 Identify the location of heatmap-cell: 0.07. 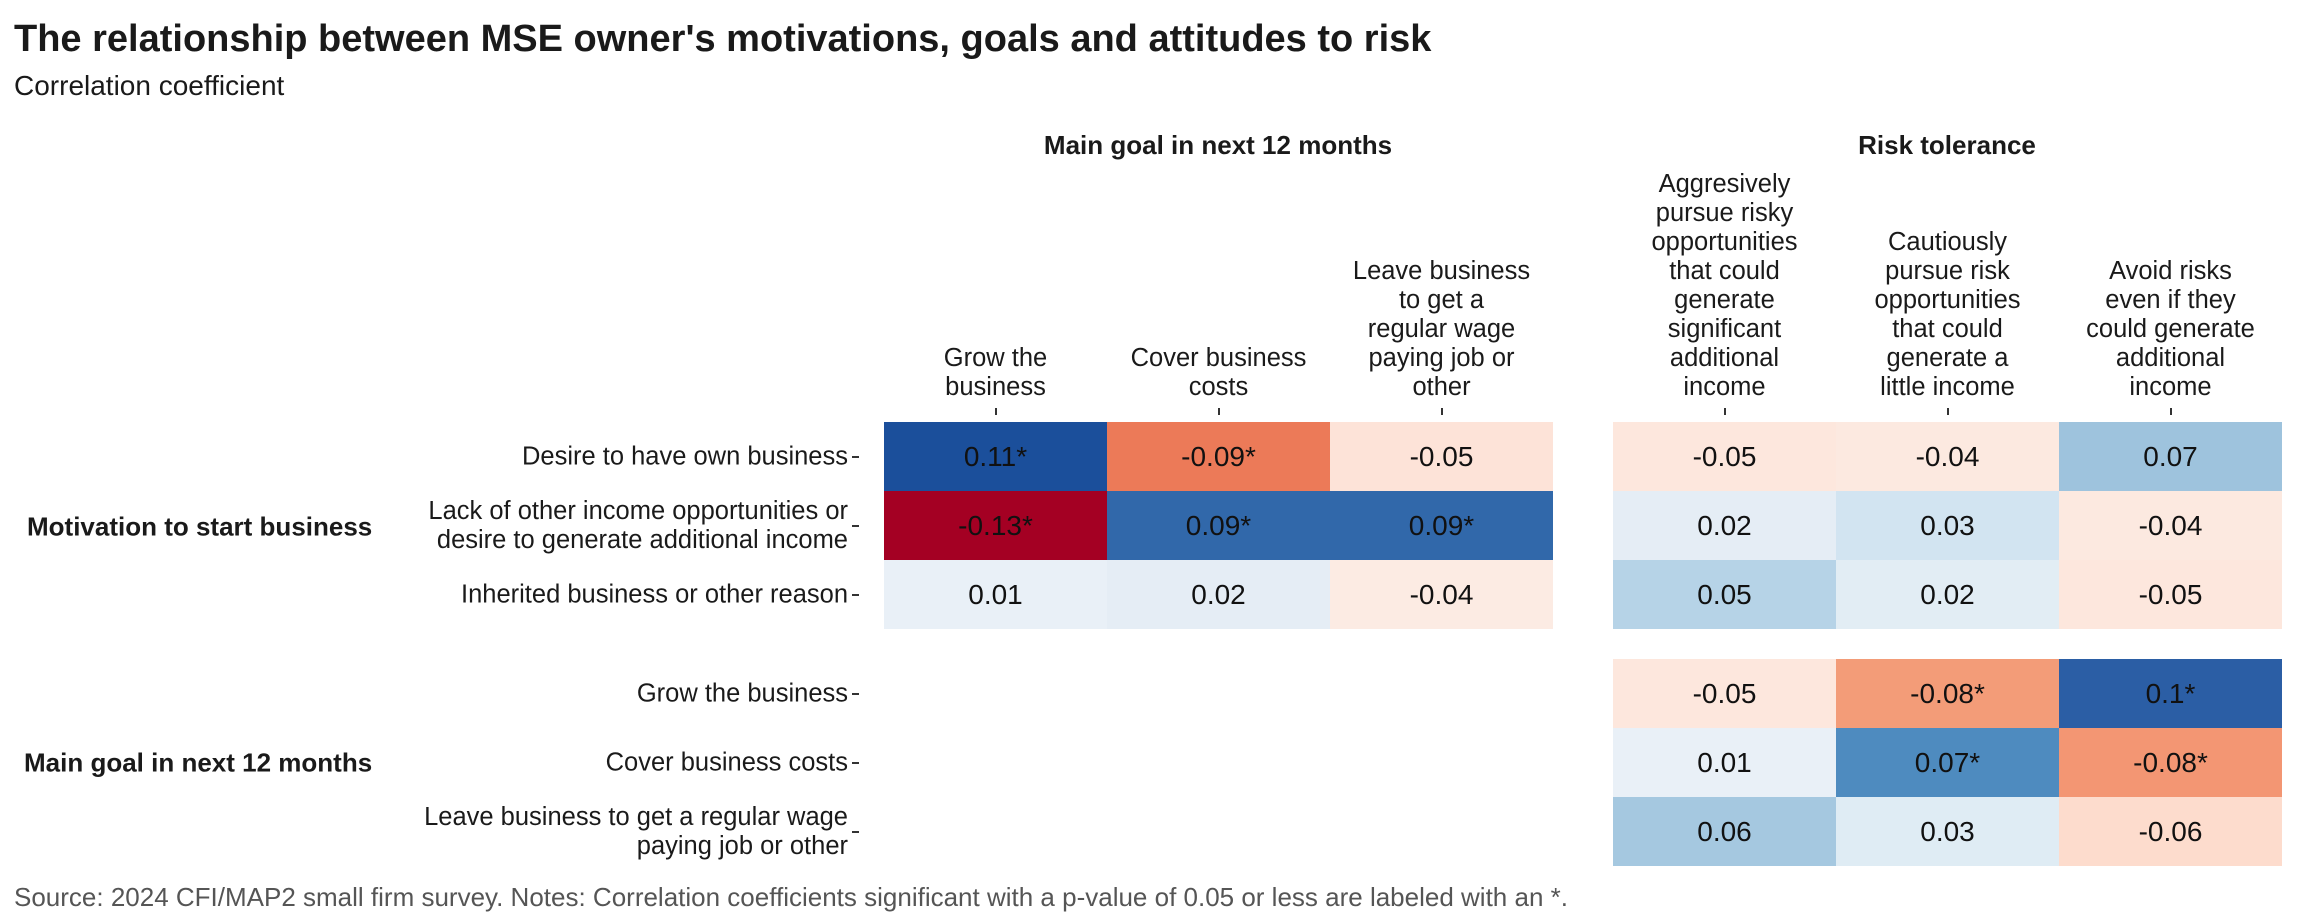
(2170, 456).